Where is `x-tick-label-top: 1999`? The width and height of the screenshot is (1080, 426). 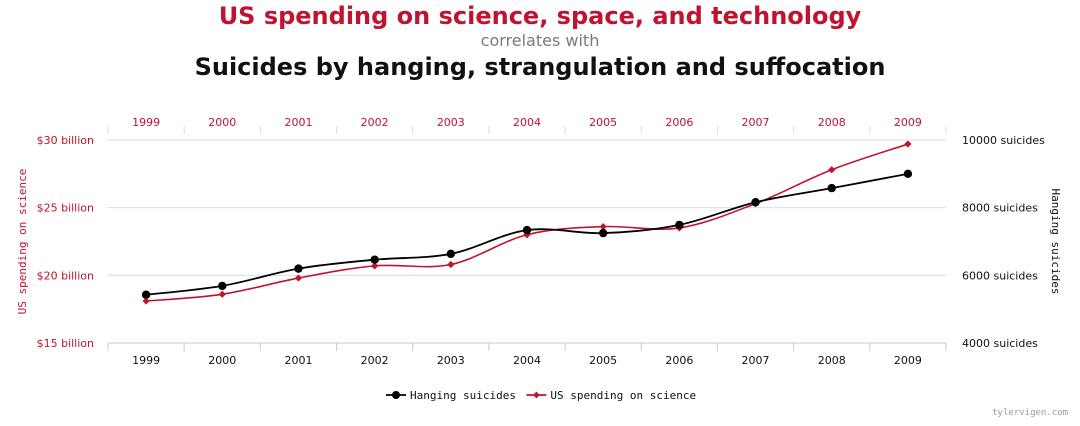 x-tick-label-top: 1999 is located at coordinates (146, 122).